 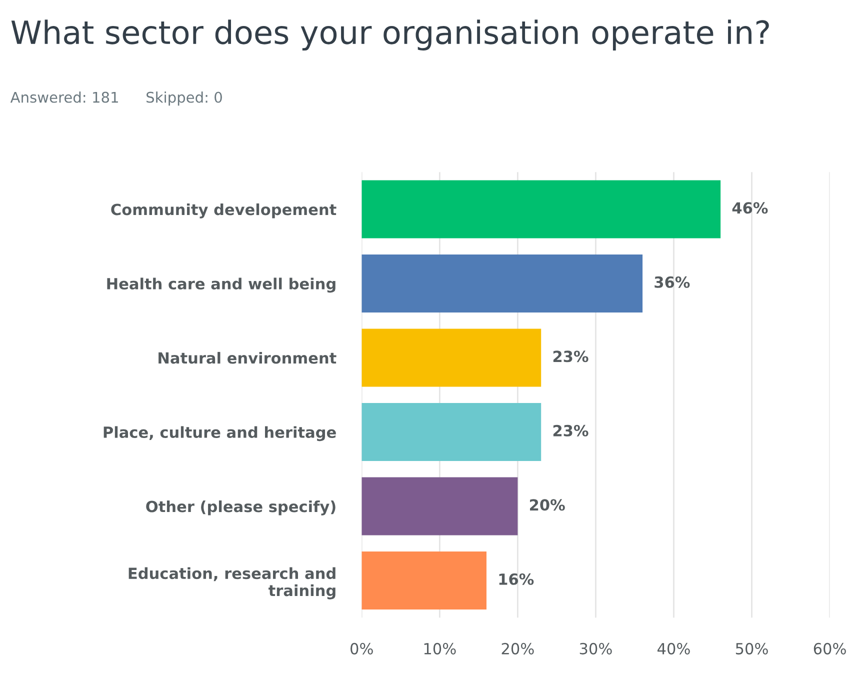 I want to click on x-tick-label: 30%, so click(x=596, y=648).